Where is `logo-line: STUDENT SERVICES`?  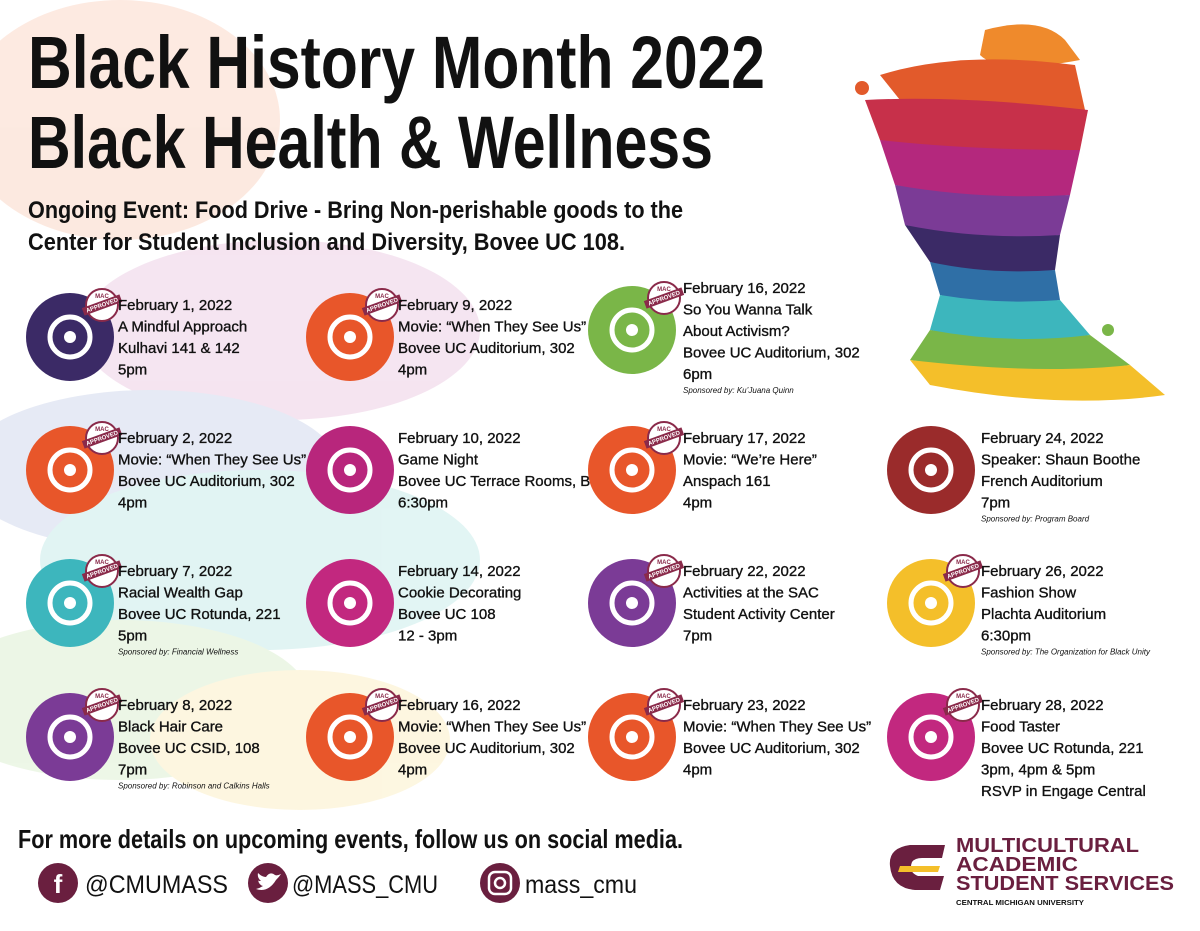 logo-line: STUDENT SERVICES is located at coordinates (1065, 884).